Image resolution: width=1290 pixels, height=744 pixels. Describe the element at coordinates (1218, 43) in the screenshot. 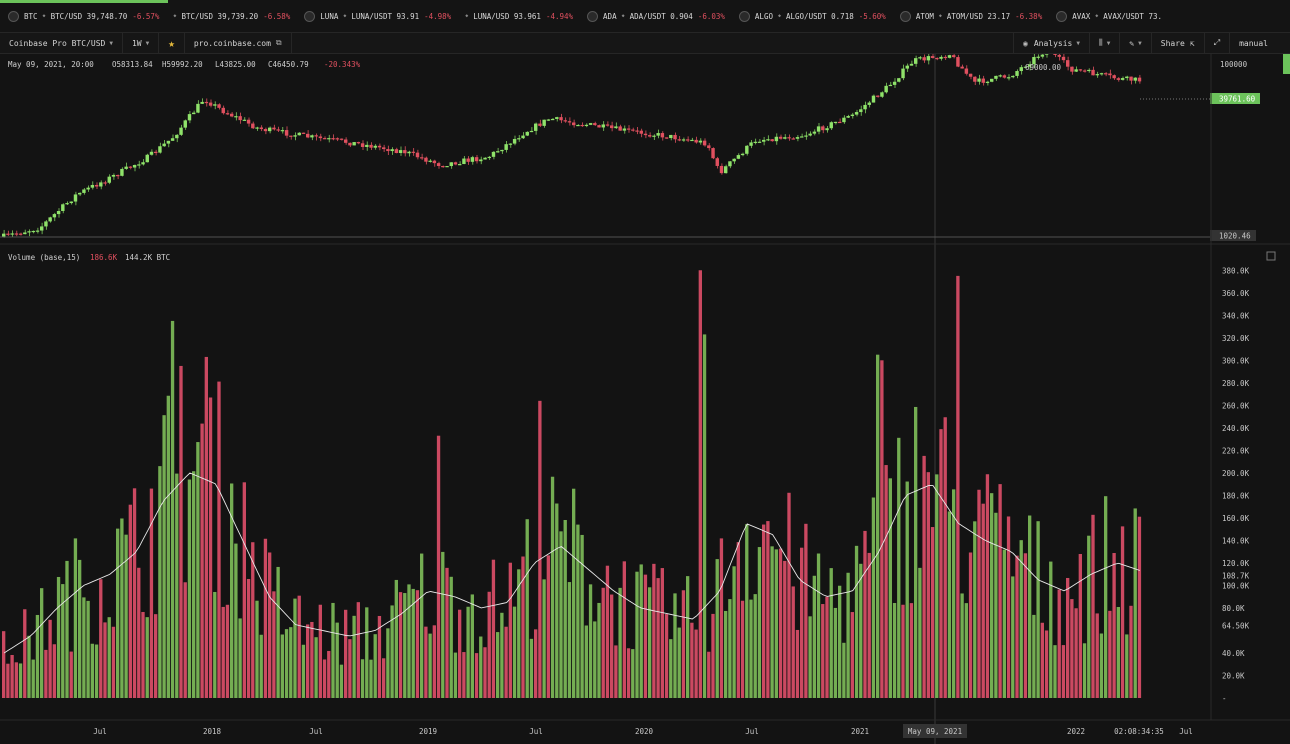

I see `fullscreen-button: ⤢` at that location.